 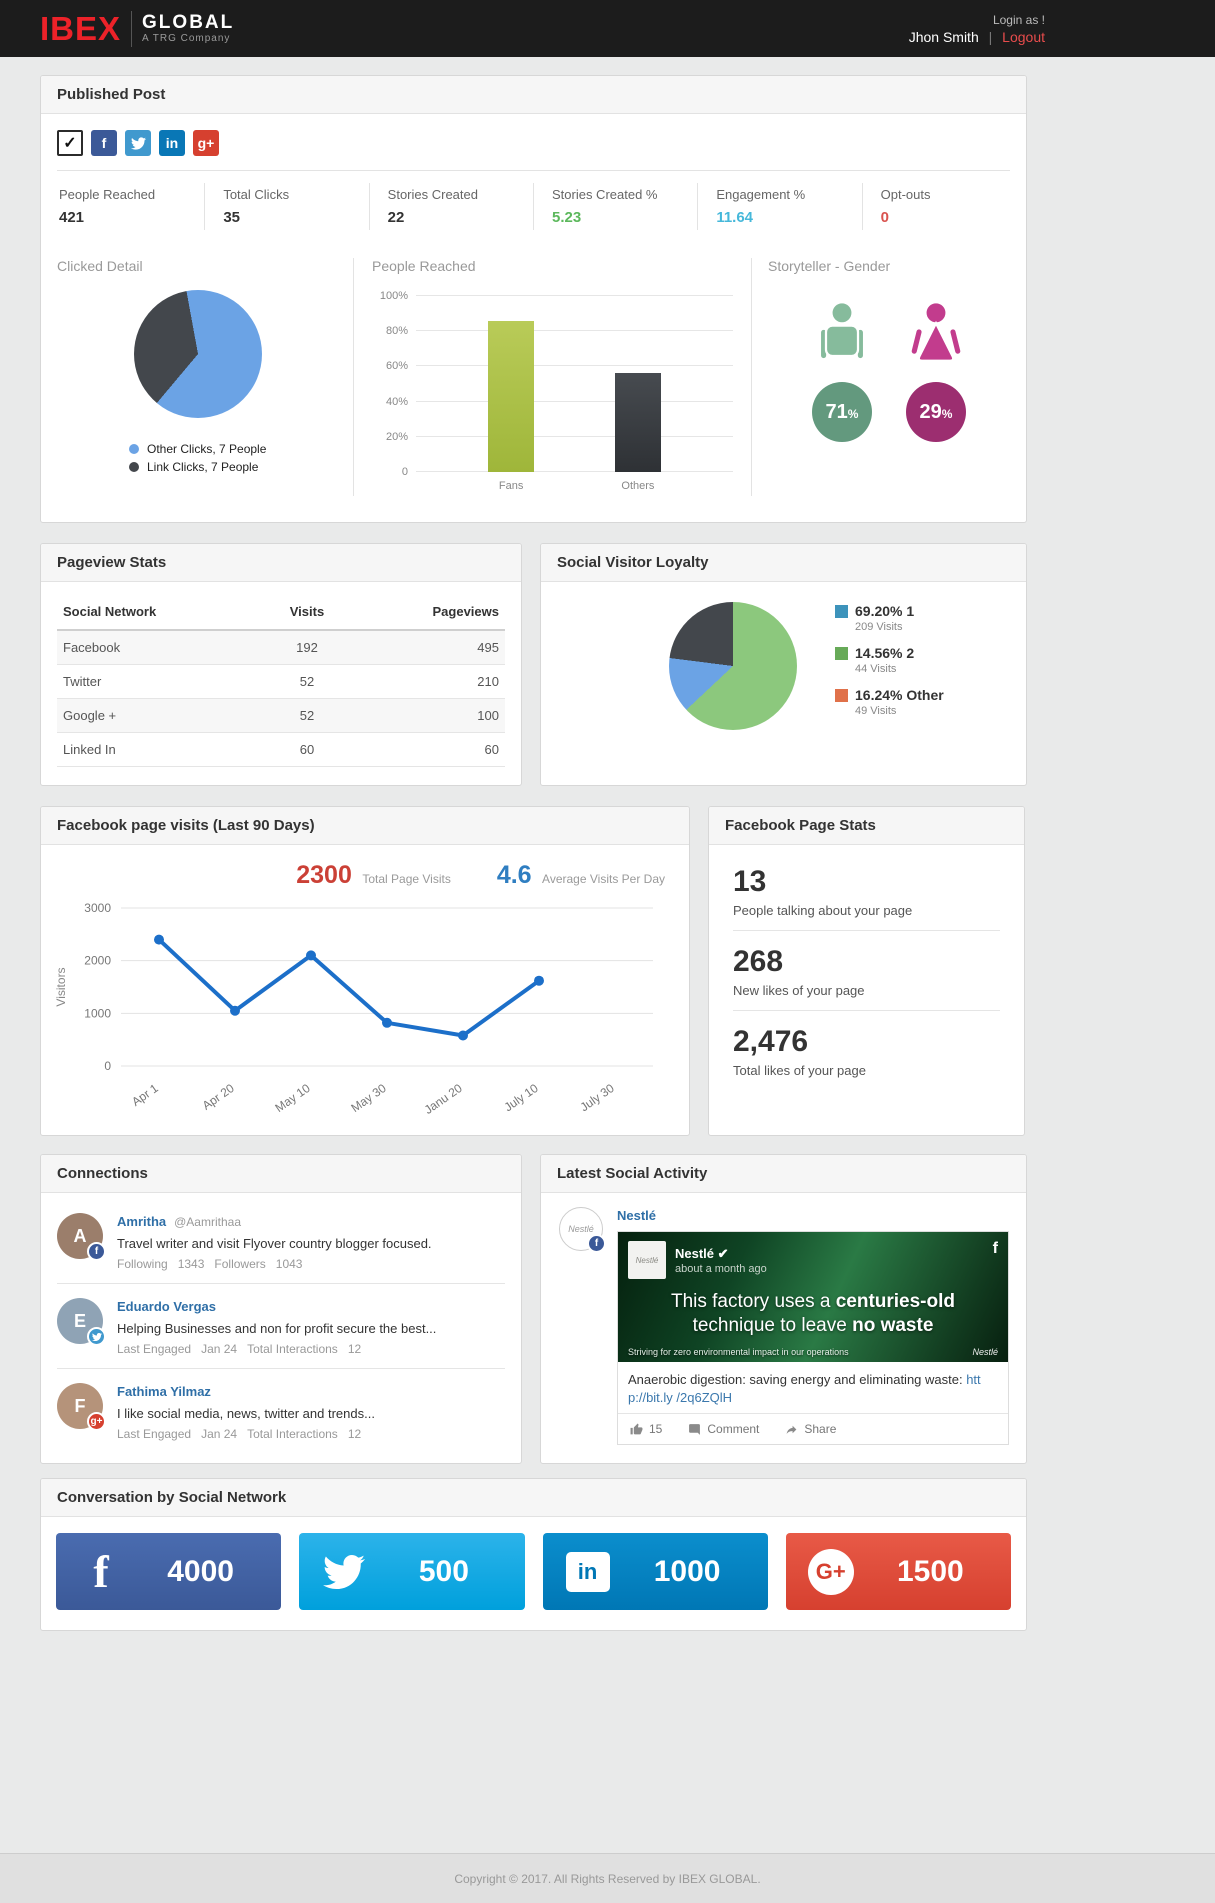 I want to click on meta-value: Jan 24, so click(x=219, y=1349).